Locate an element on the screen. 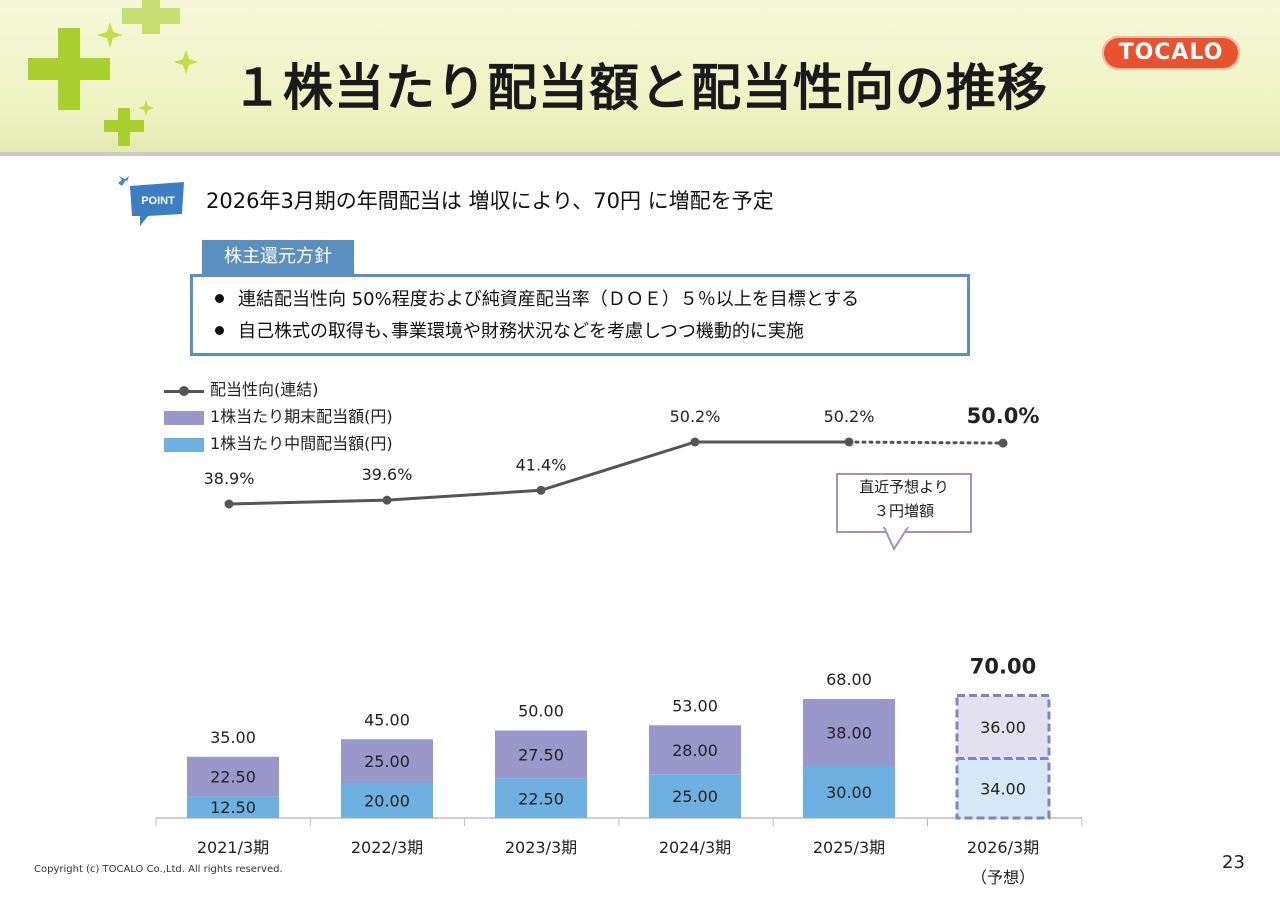  sparkle-icon is located at coordinates (123, 181).